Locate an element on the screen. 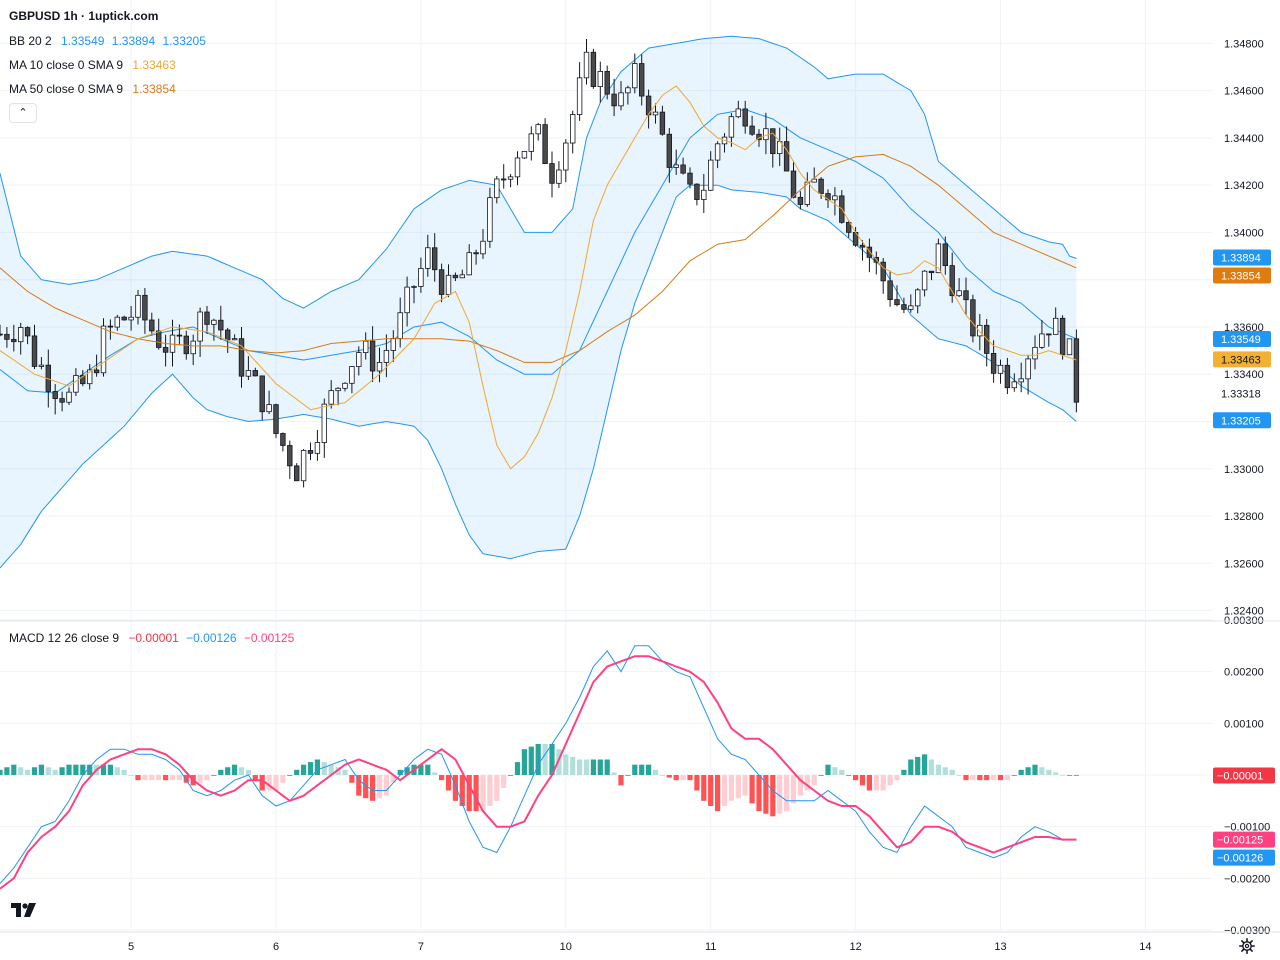  legend-macd-line: −0.00126 is located at coordinates (211, 638).